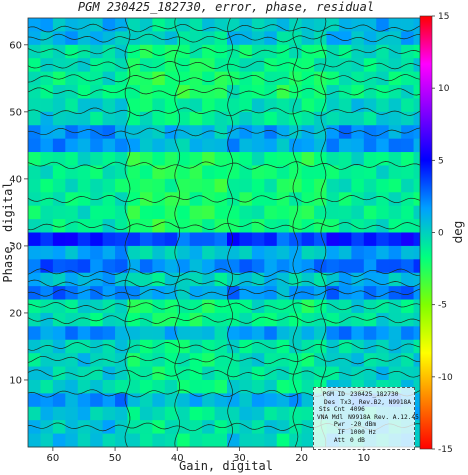  Describe the element at coordinates (330, 417) in the screenshot. I see `info-key: VNA Mdl` at that location.